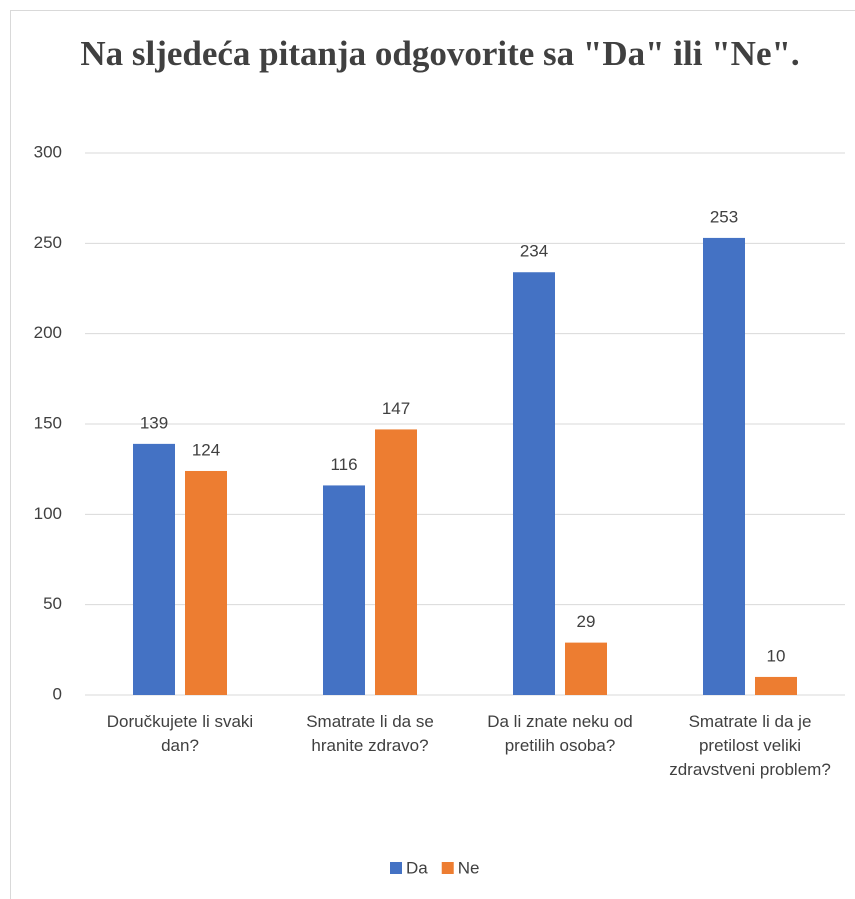  Describe the element at coordinates (52, 603) in the screenshot. I see `y-tick-label: 50` at that location.